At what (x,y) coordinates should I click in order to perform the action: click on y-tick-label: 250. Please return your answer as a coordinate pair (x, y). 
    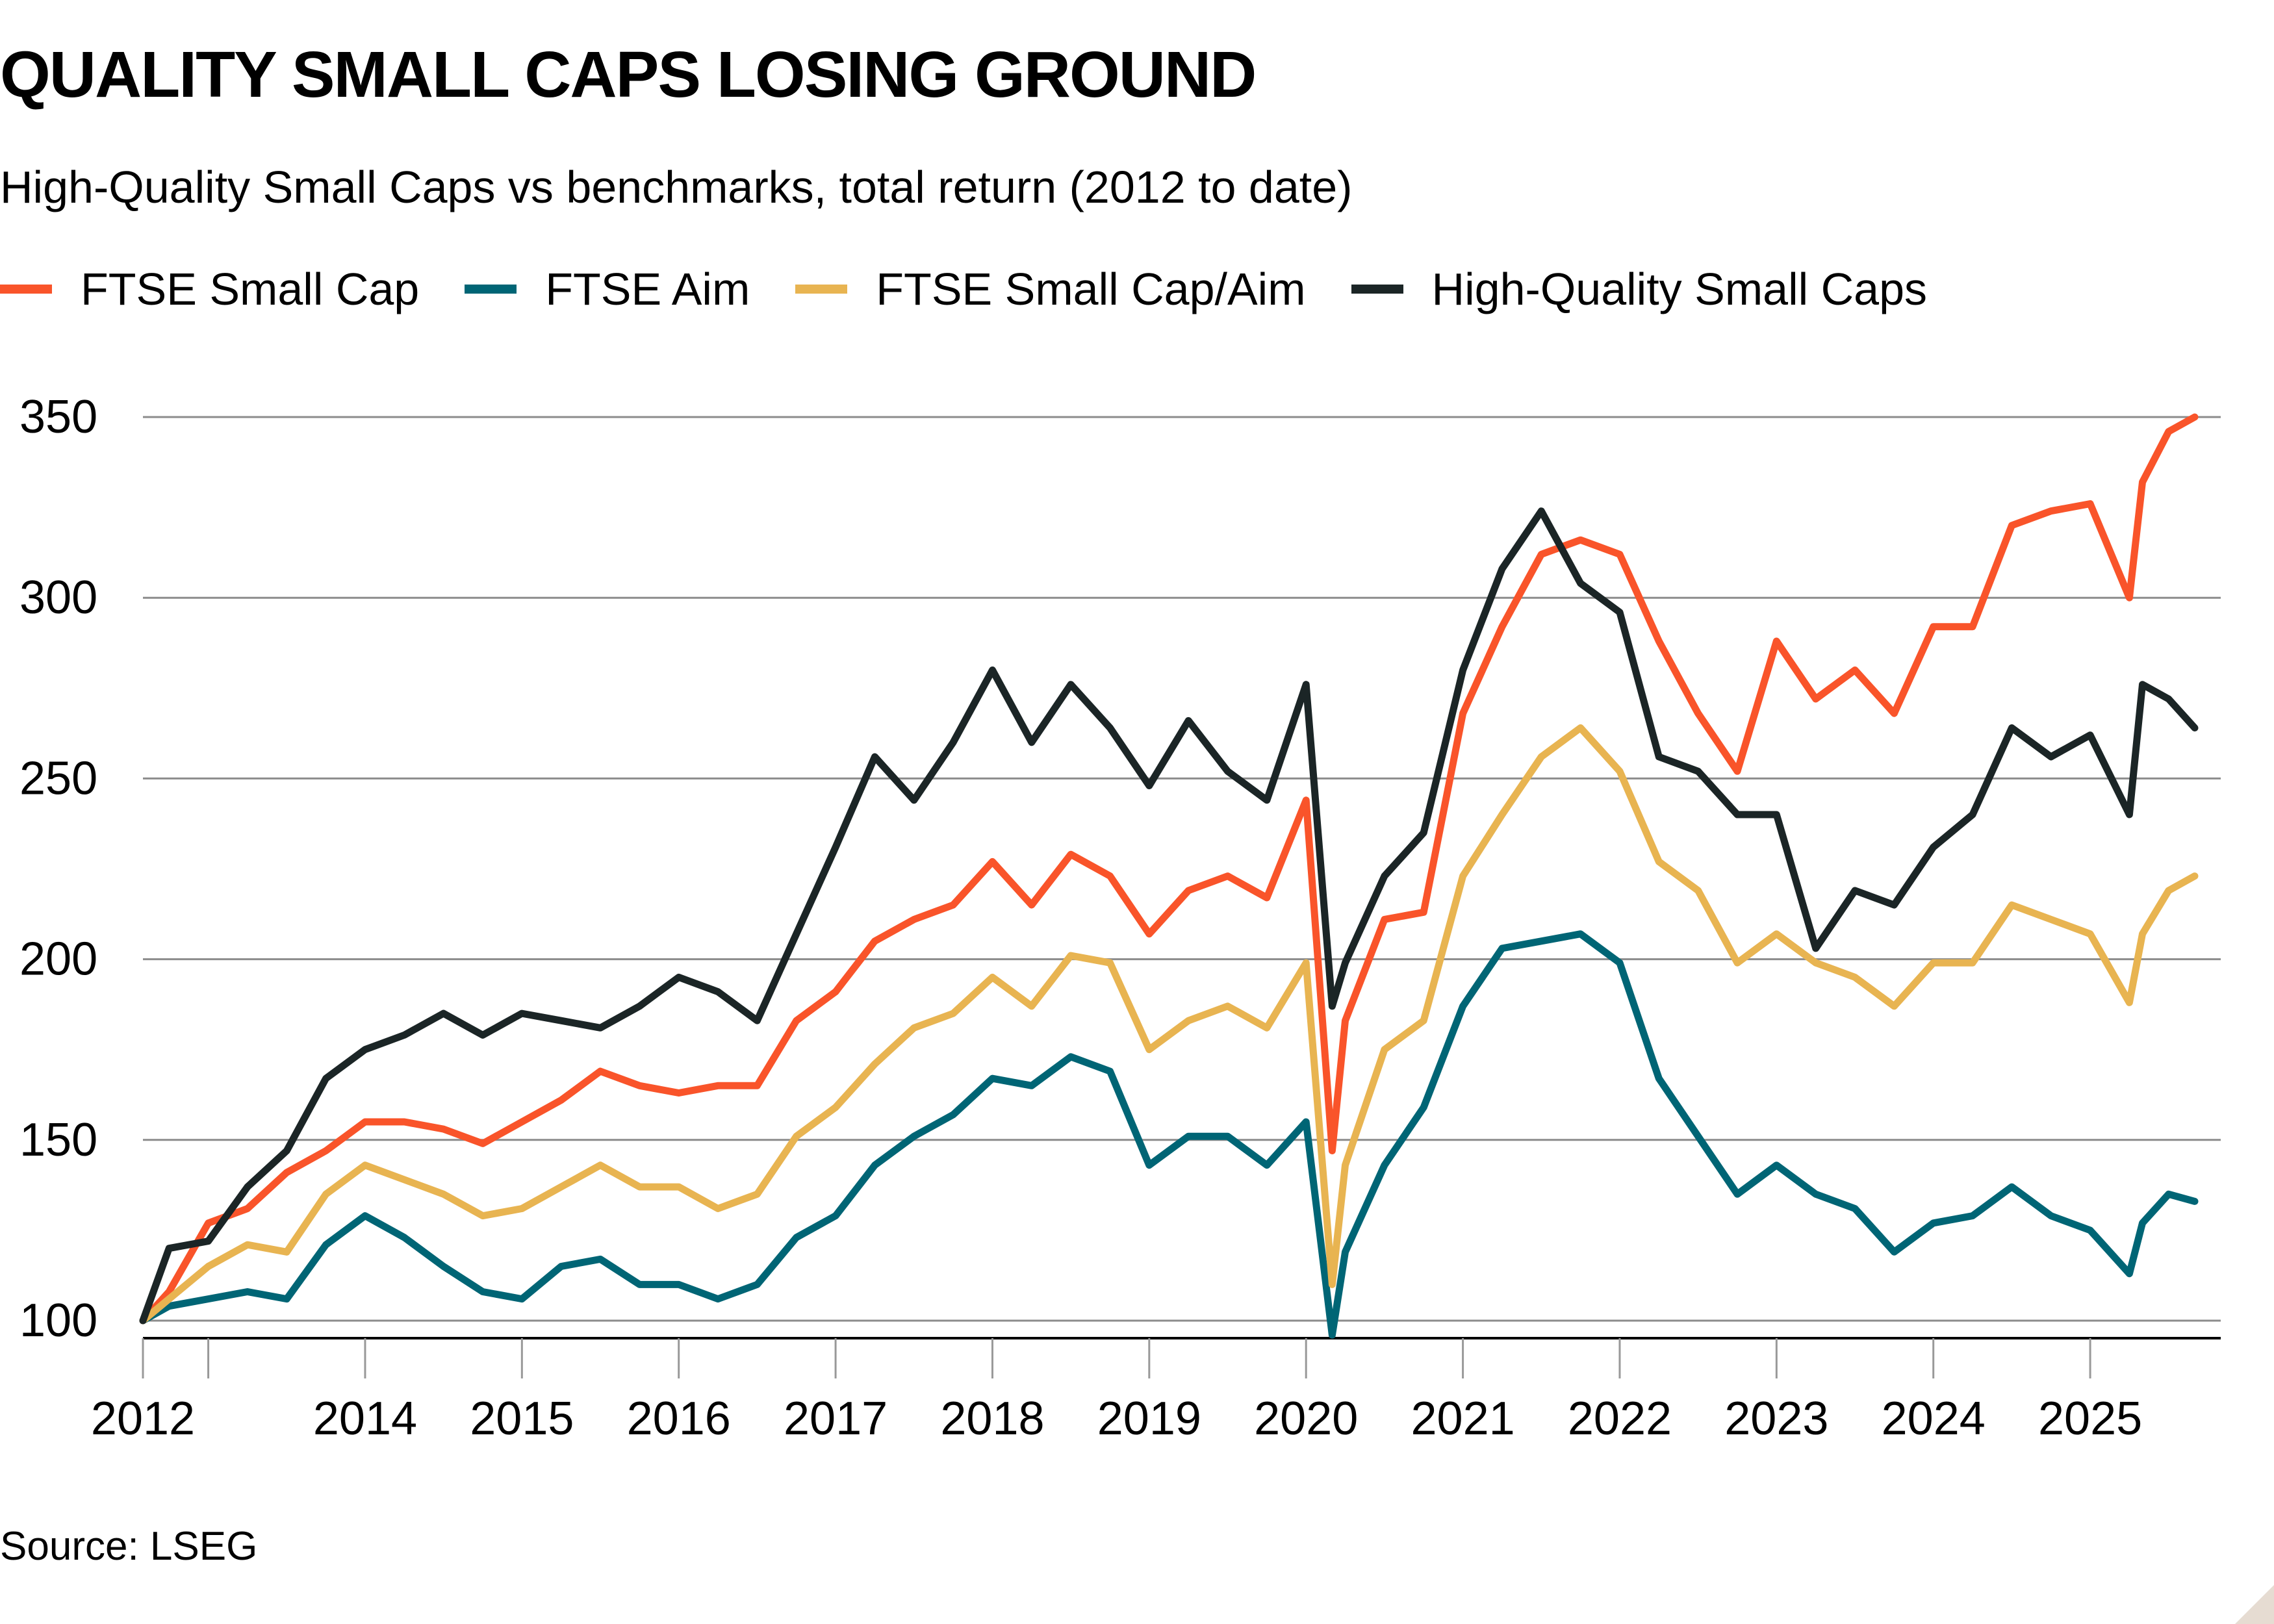
    Looking at the image, I should click on (58, 778).